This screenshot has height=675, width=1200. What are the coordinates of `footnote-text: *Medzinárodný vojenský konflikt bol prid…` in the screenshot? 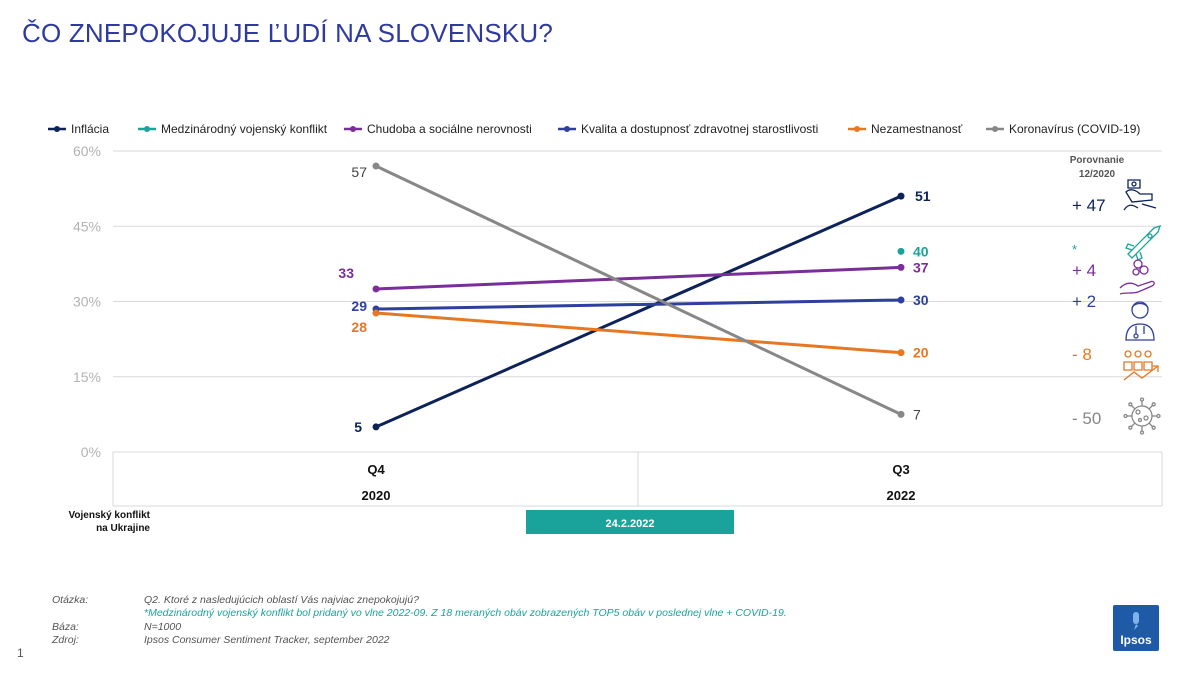 It's located at (465, 613).